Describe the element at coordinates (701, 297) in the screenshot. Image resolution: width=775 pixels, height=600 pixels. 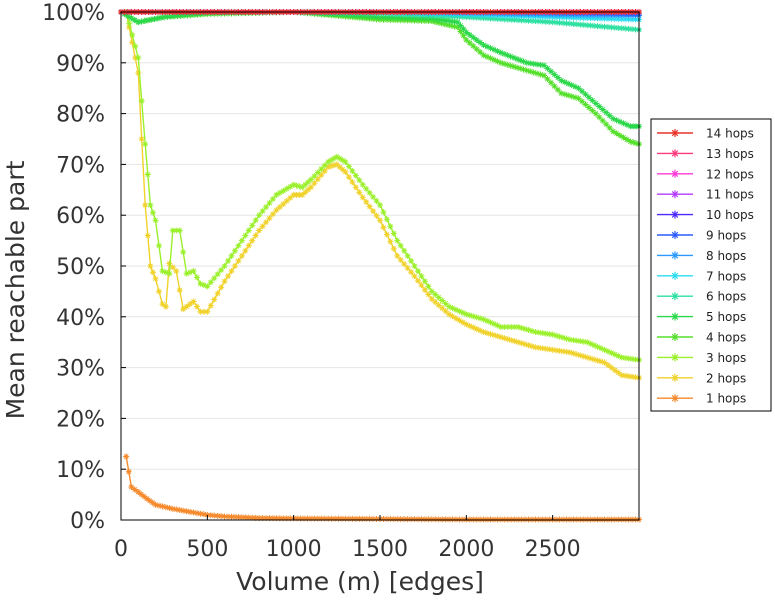
I see `legend-item: 6 hops` at that location.